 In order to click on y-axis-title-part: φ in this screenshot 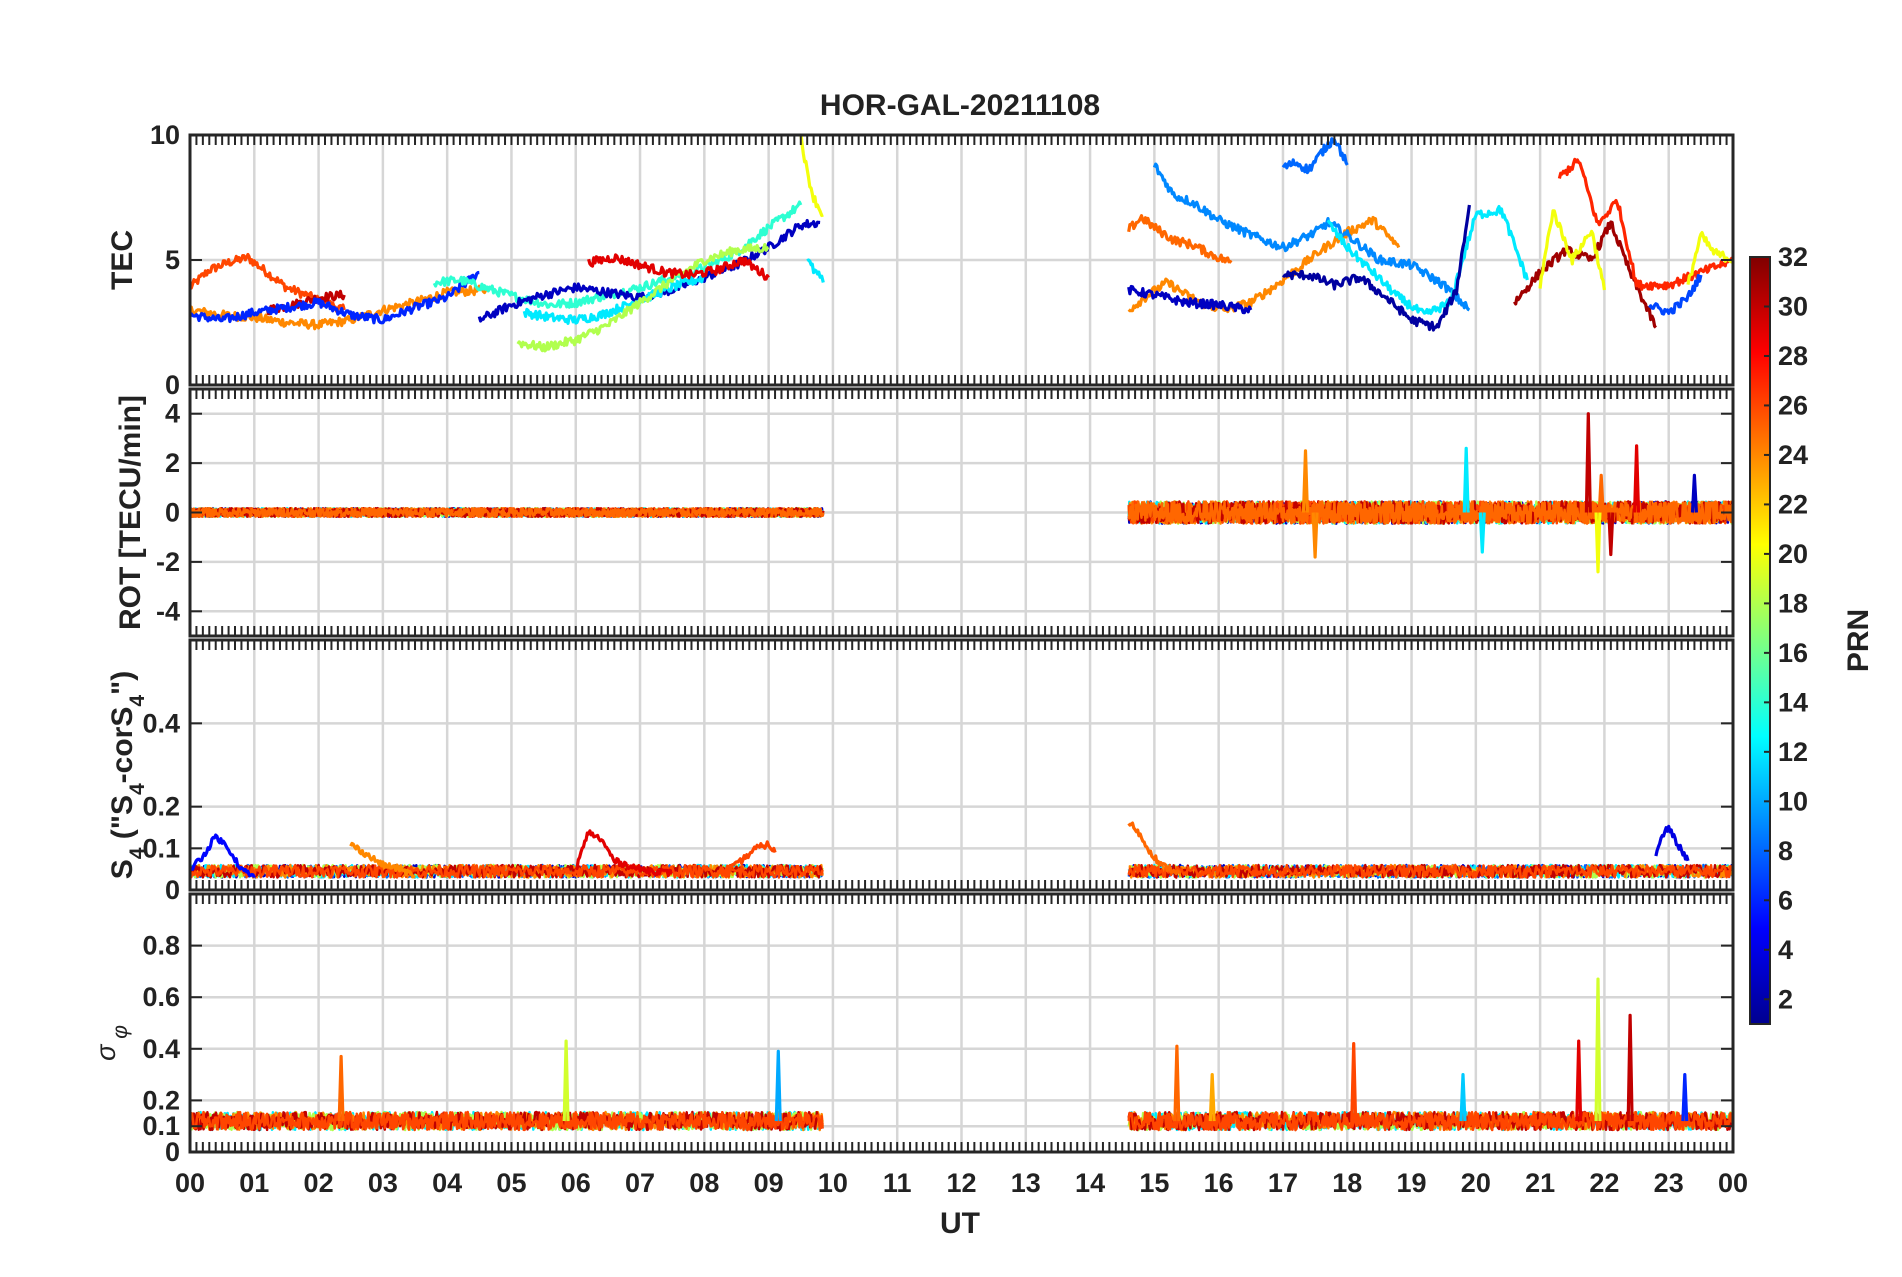, I will do `click(120, 1035)`.